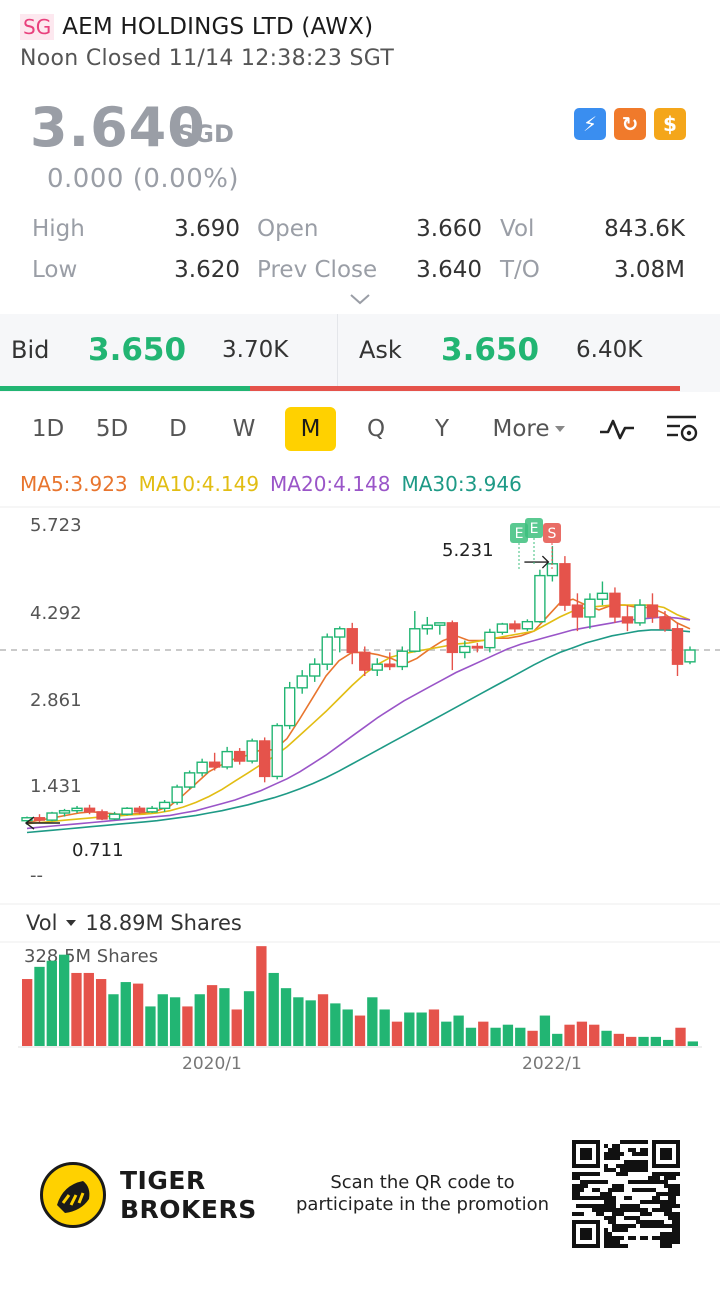 The image size is (720, 1310). What do you see at coordinates (207, 228) in the screenshot?
I see `stat-value-high: 3.690` at bounding box center [207, 228].